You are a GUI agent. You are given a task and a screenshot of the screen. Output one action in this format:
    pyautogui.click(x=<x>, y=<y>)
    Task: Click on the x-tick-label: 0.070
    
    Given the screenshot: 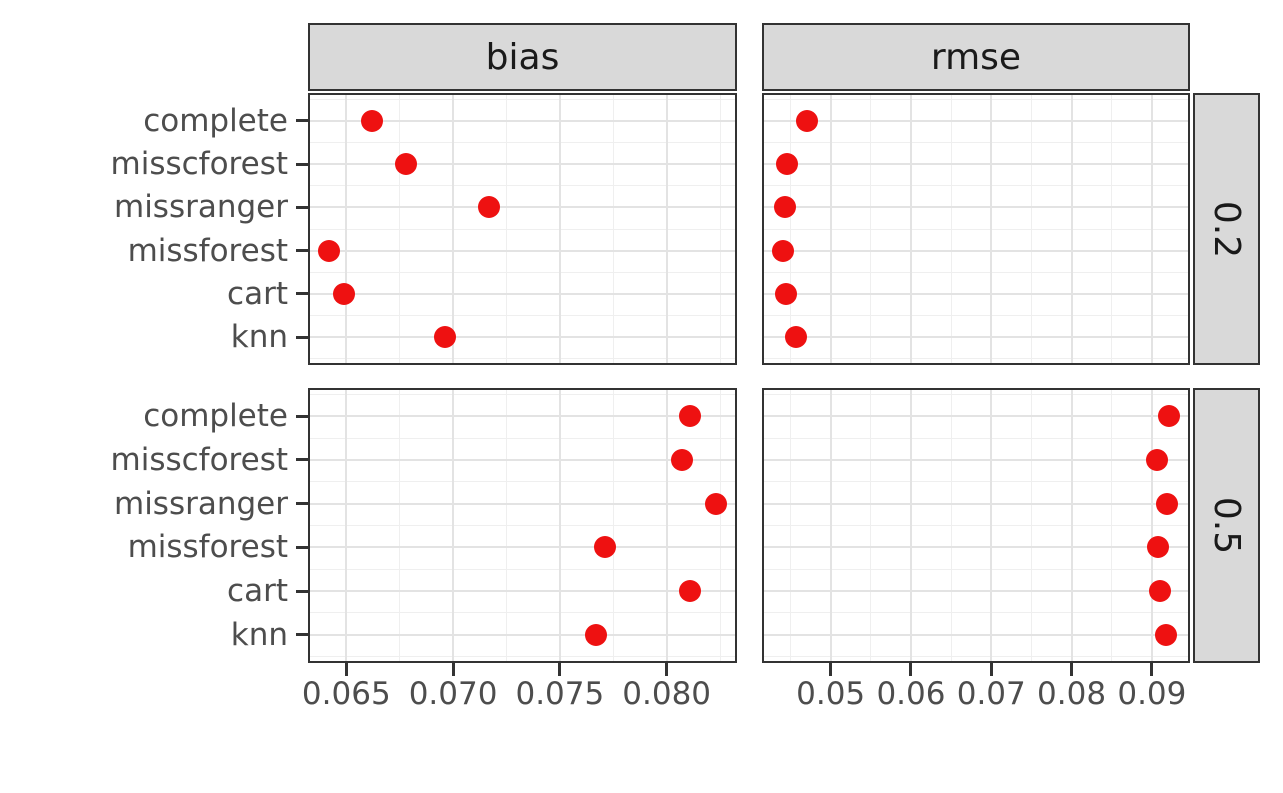 What is the action you would take?
    pyautogui.click(x=453, y=694)
    